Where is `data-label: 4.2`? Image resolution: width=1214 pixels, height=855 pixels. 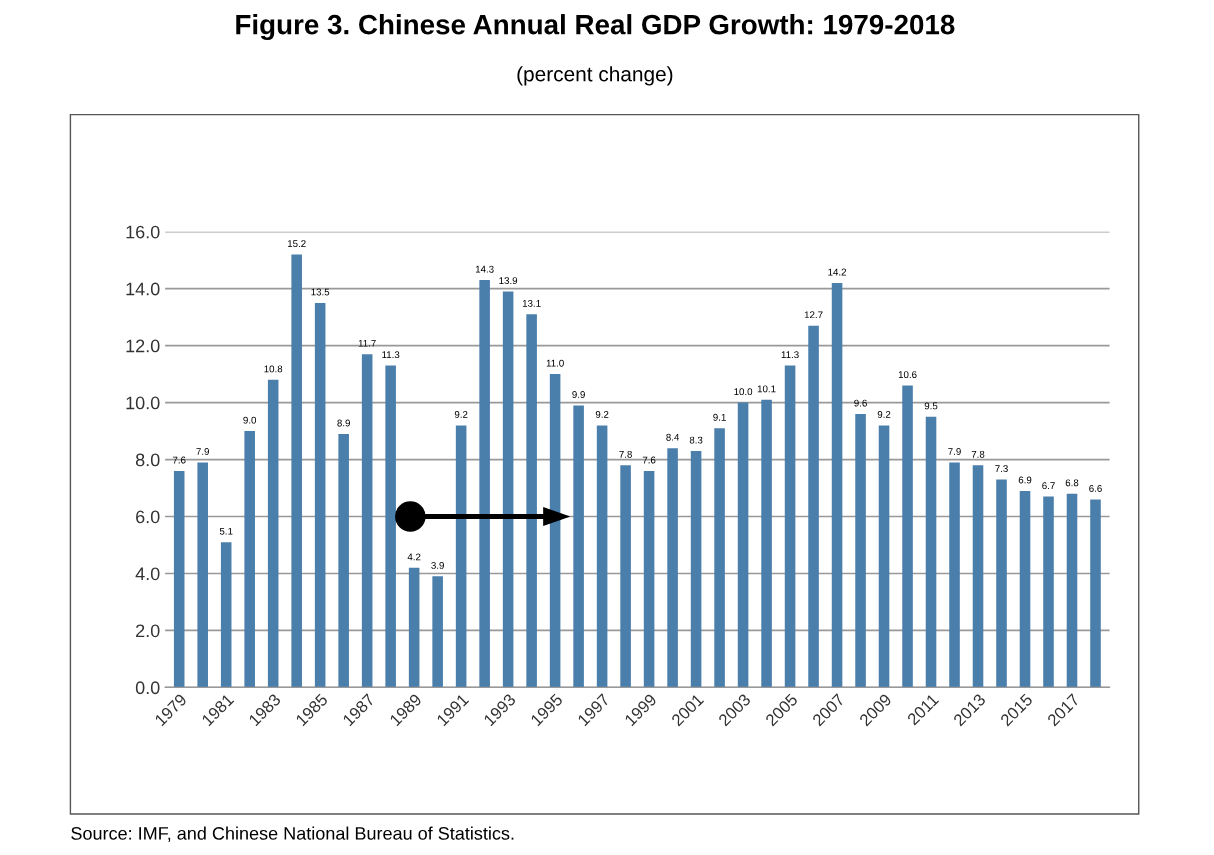 data-label: 4.2 is located at coordinates (414, 557).